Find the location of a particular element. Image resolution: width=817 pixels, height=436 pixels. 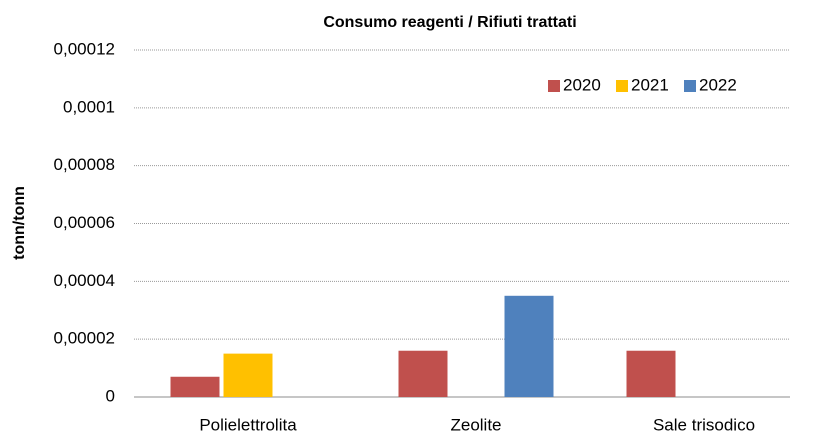

y-tick-label: 0,00004 is located at coordinates (84, 280).